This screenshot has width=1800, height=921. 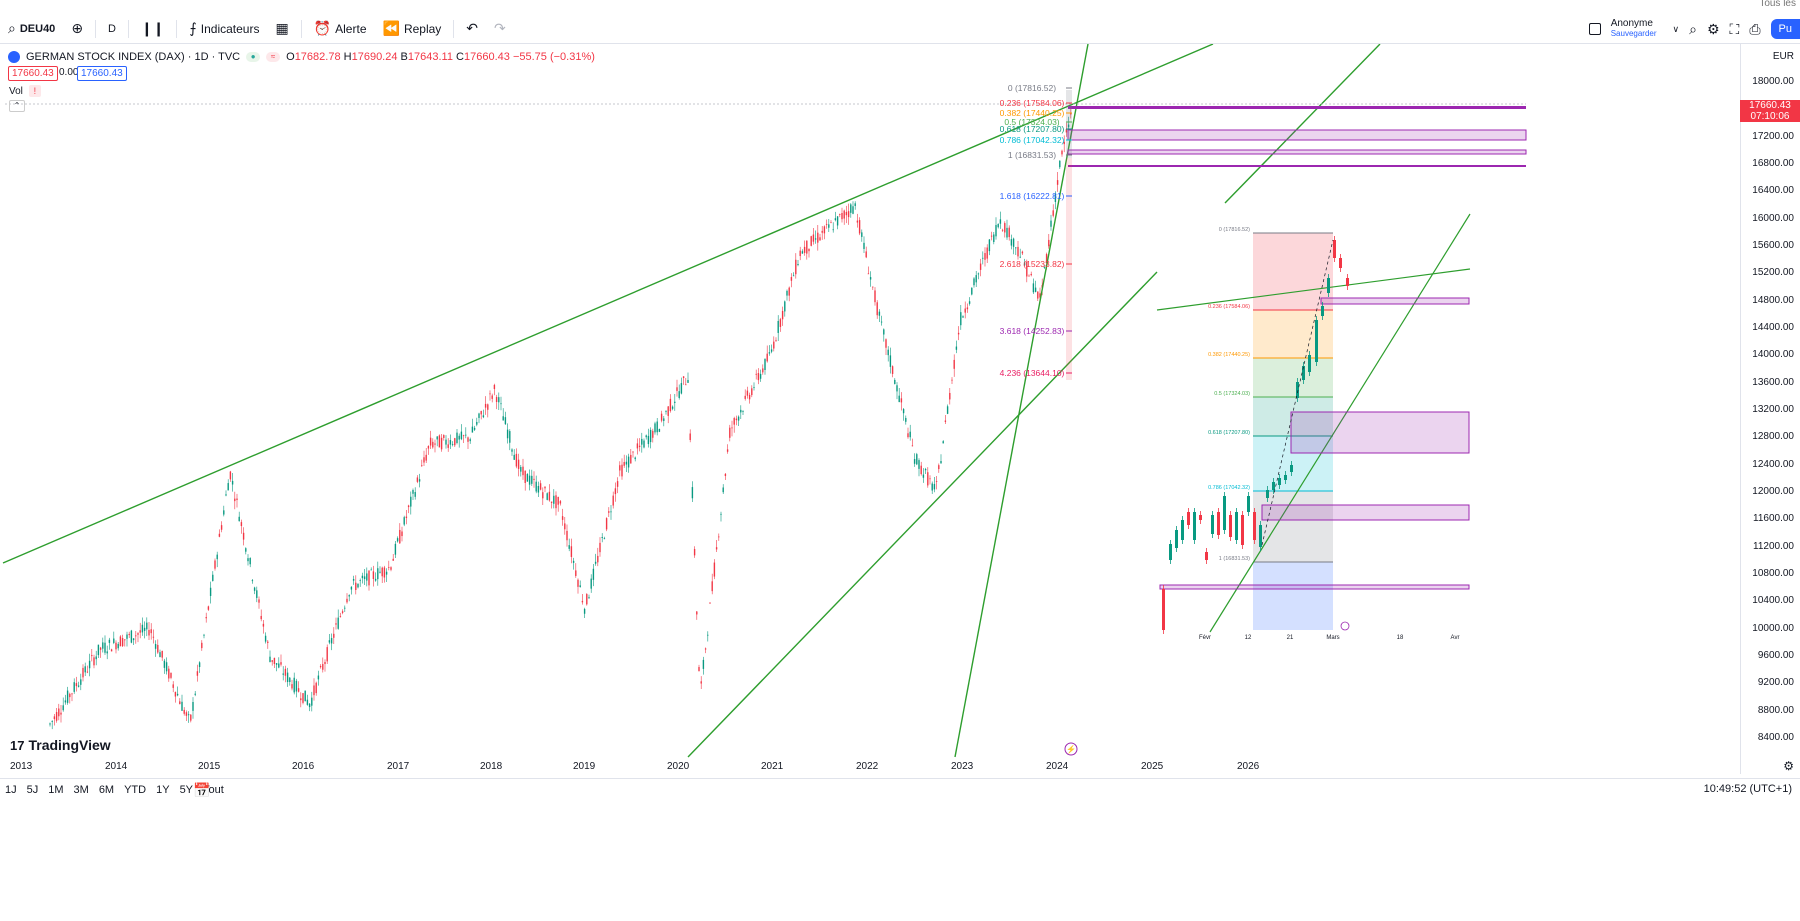 What do you see at coordinates (202, 790) in the screenshot?
I see `date-range-calendar-icon: 📅` at bounding box center [202, 790].